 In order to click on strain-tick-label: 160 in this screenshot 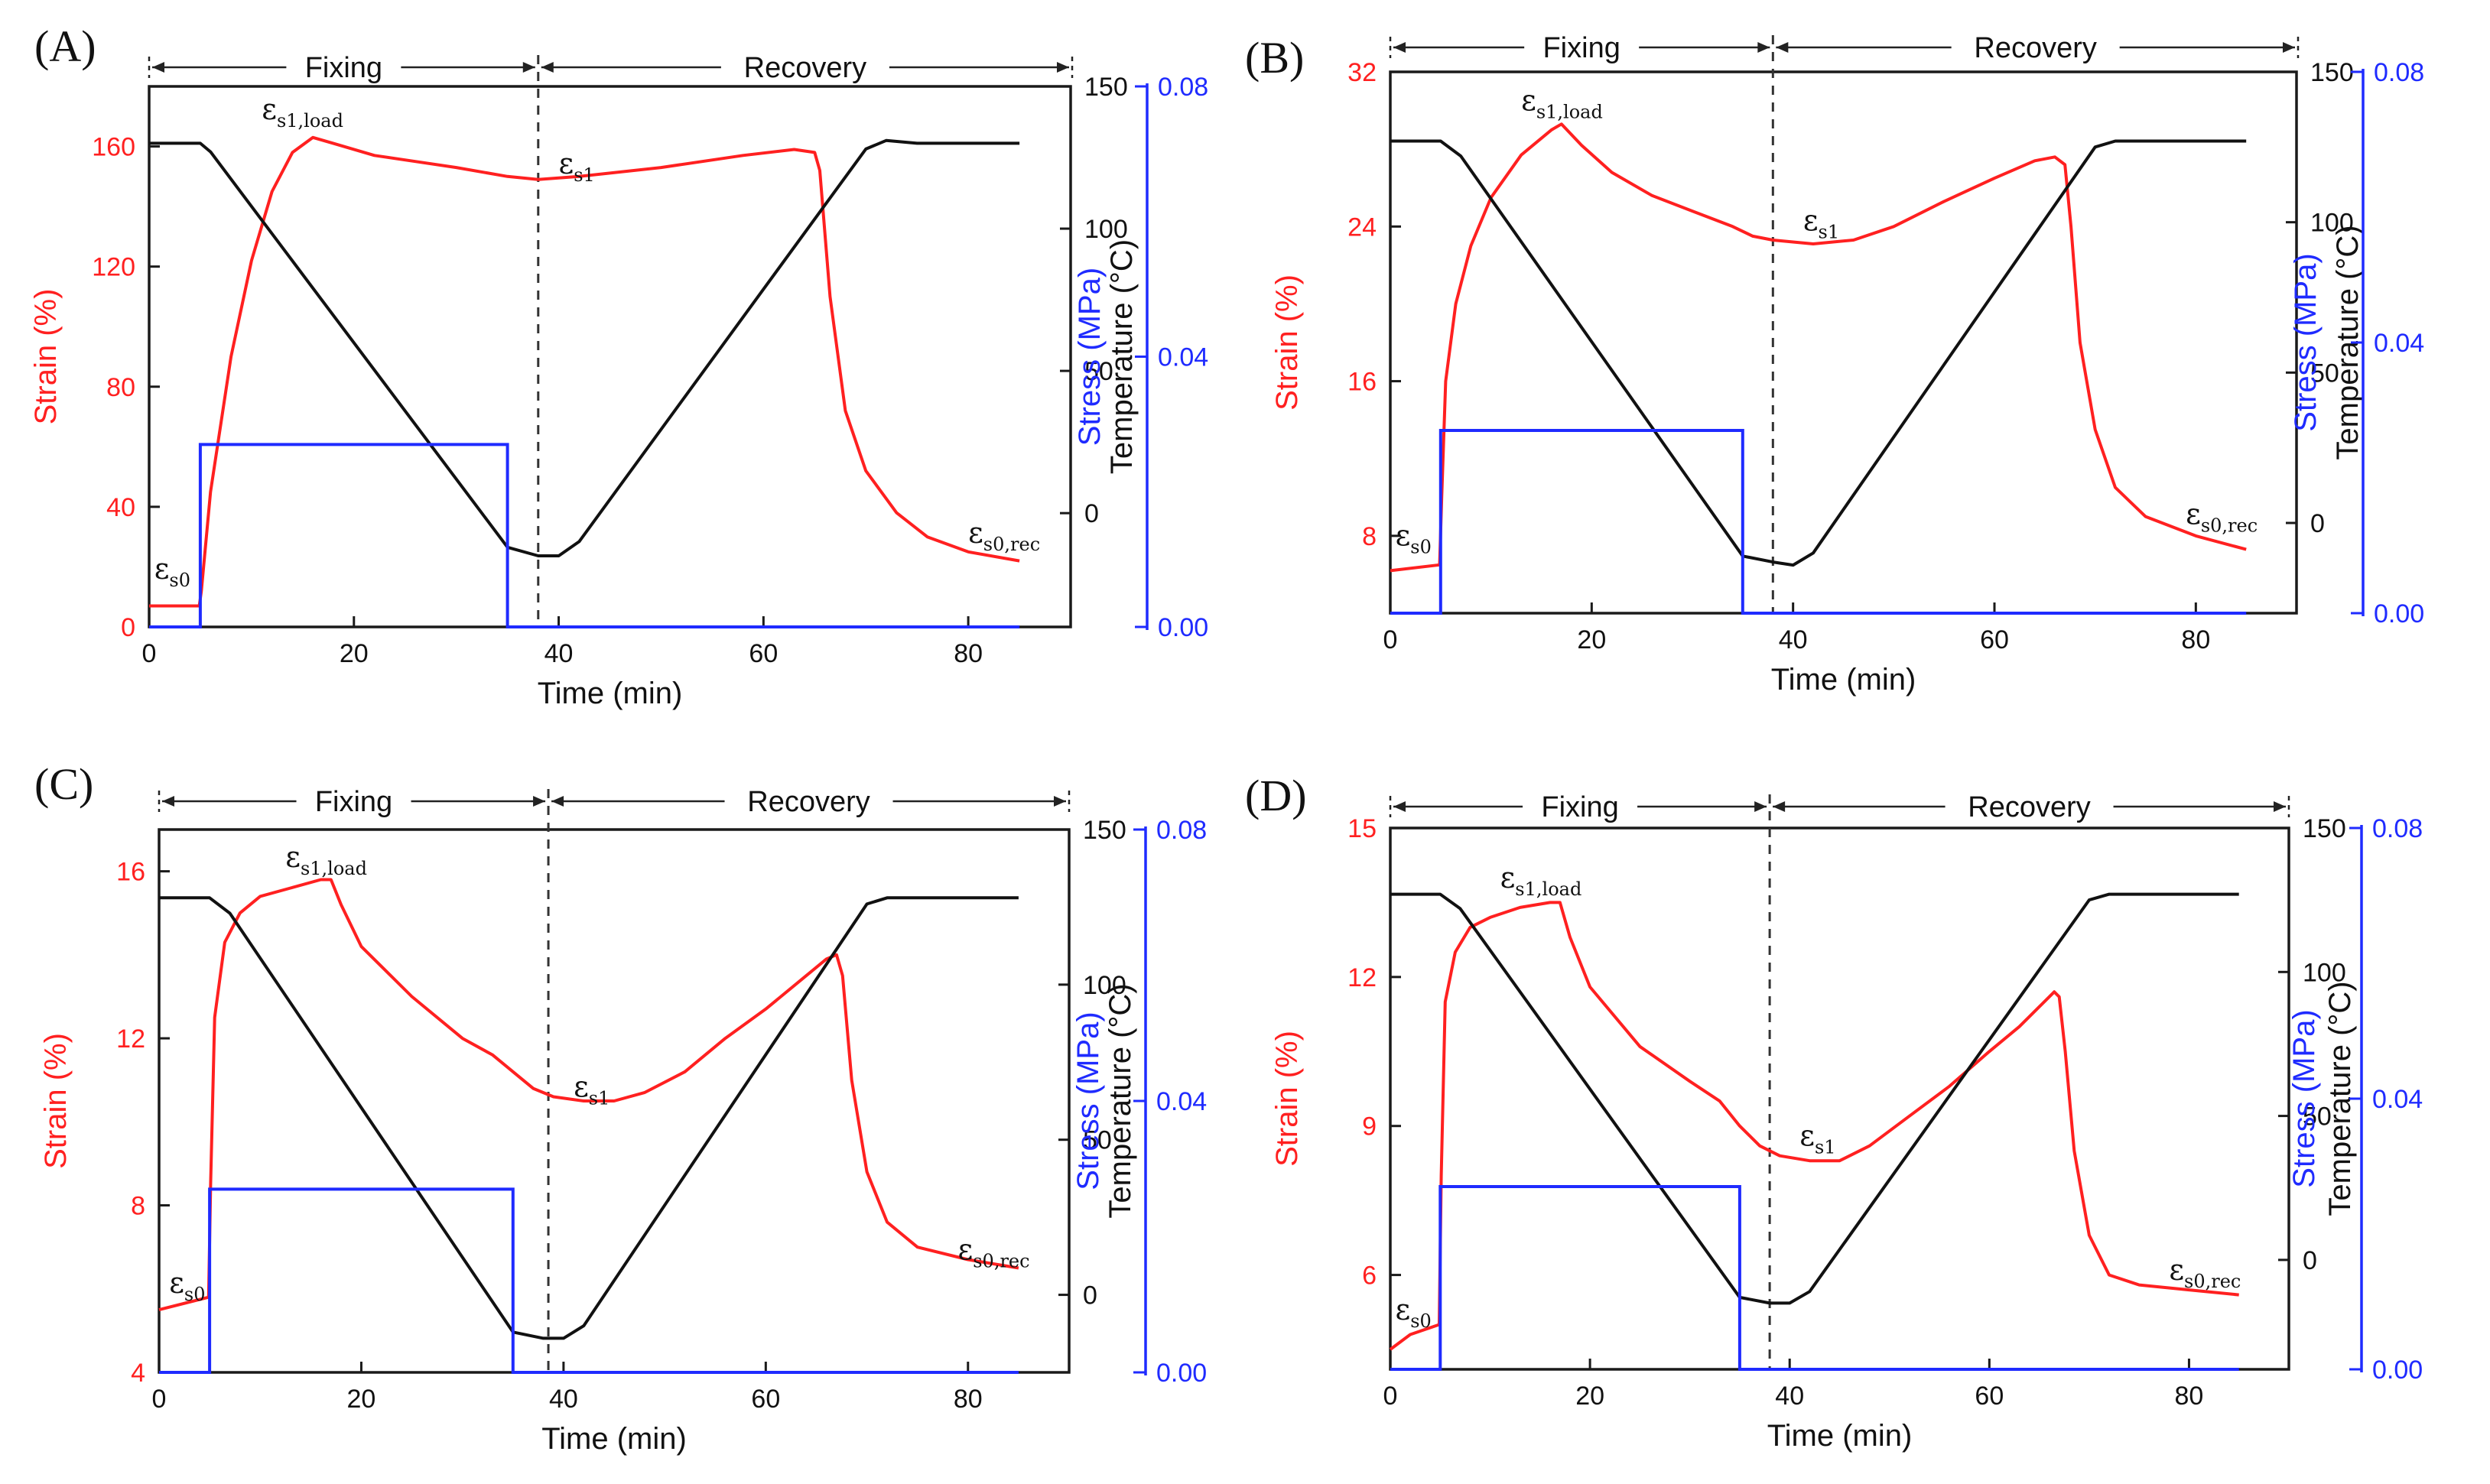, I will do `click(114, 147)`.